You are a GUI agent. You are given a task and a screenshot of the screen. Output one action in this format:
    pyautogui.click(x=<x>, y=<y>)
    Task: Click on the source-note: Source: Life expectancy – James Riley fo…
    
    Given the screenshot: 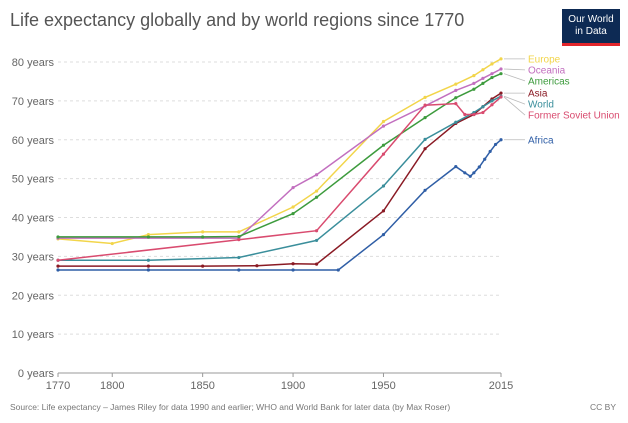 What is the action you would take?
    pyautogui.click(x=230, y=407)
    